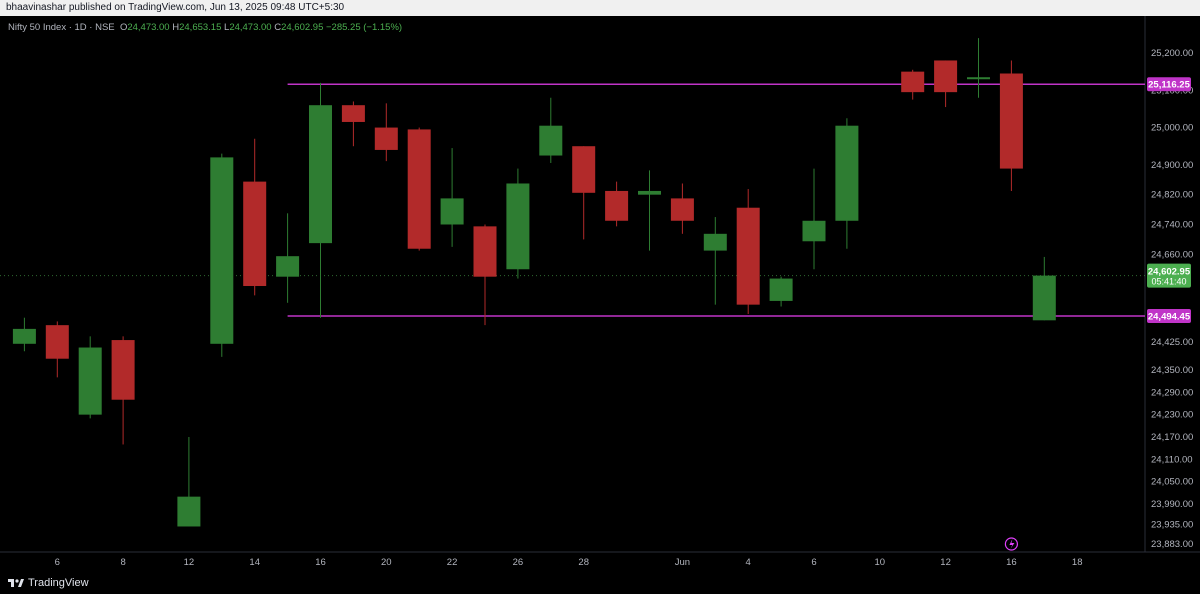 The width and height of the screenshot is (1200, 594). I want to click on time-tick-label: 8, so click(122, 562).